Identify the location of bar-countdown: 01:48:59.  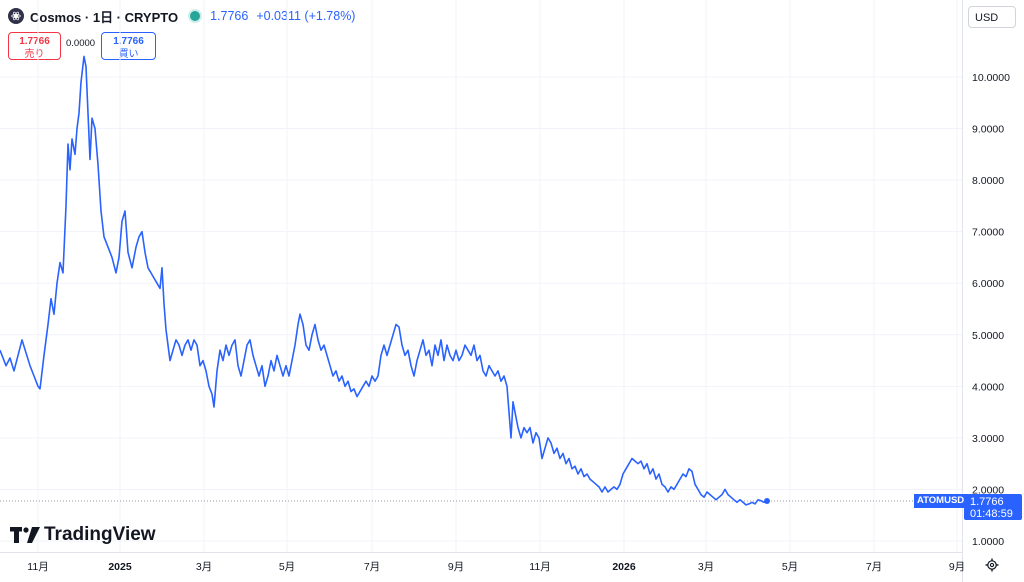
(991, 514).